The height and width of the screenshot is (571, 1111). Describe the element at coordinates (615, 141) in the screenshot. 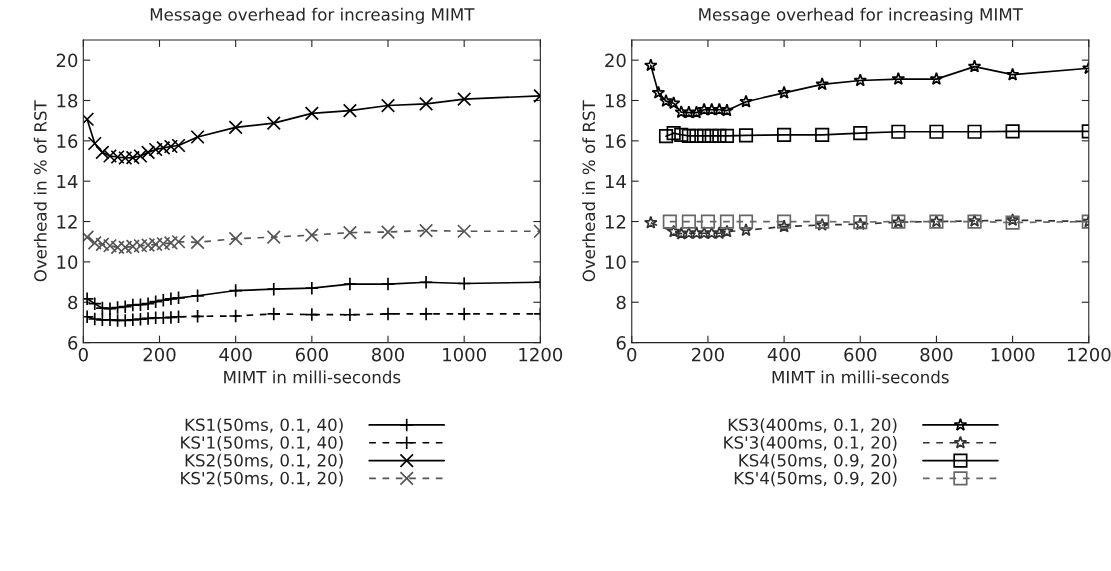

I see `y-tick-label: 16` at that location.